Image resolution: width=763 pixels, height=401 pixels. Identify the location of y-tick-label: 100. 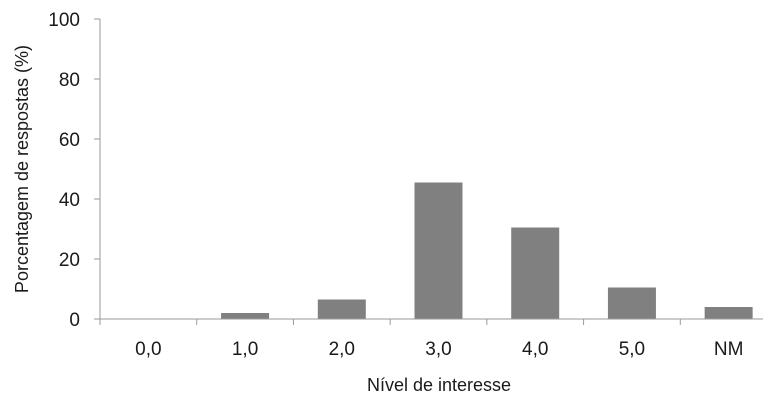
(64, 20).